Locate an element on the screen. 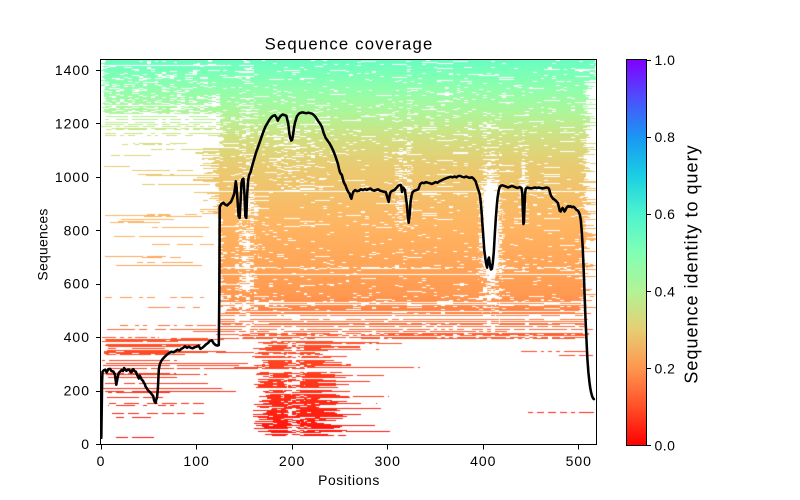  svg-text: 0.4 is located at coordinates (665, 291).